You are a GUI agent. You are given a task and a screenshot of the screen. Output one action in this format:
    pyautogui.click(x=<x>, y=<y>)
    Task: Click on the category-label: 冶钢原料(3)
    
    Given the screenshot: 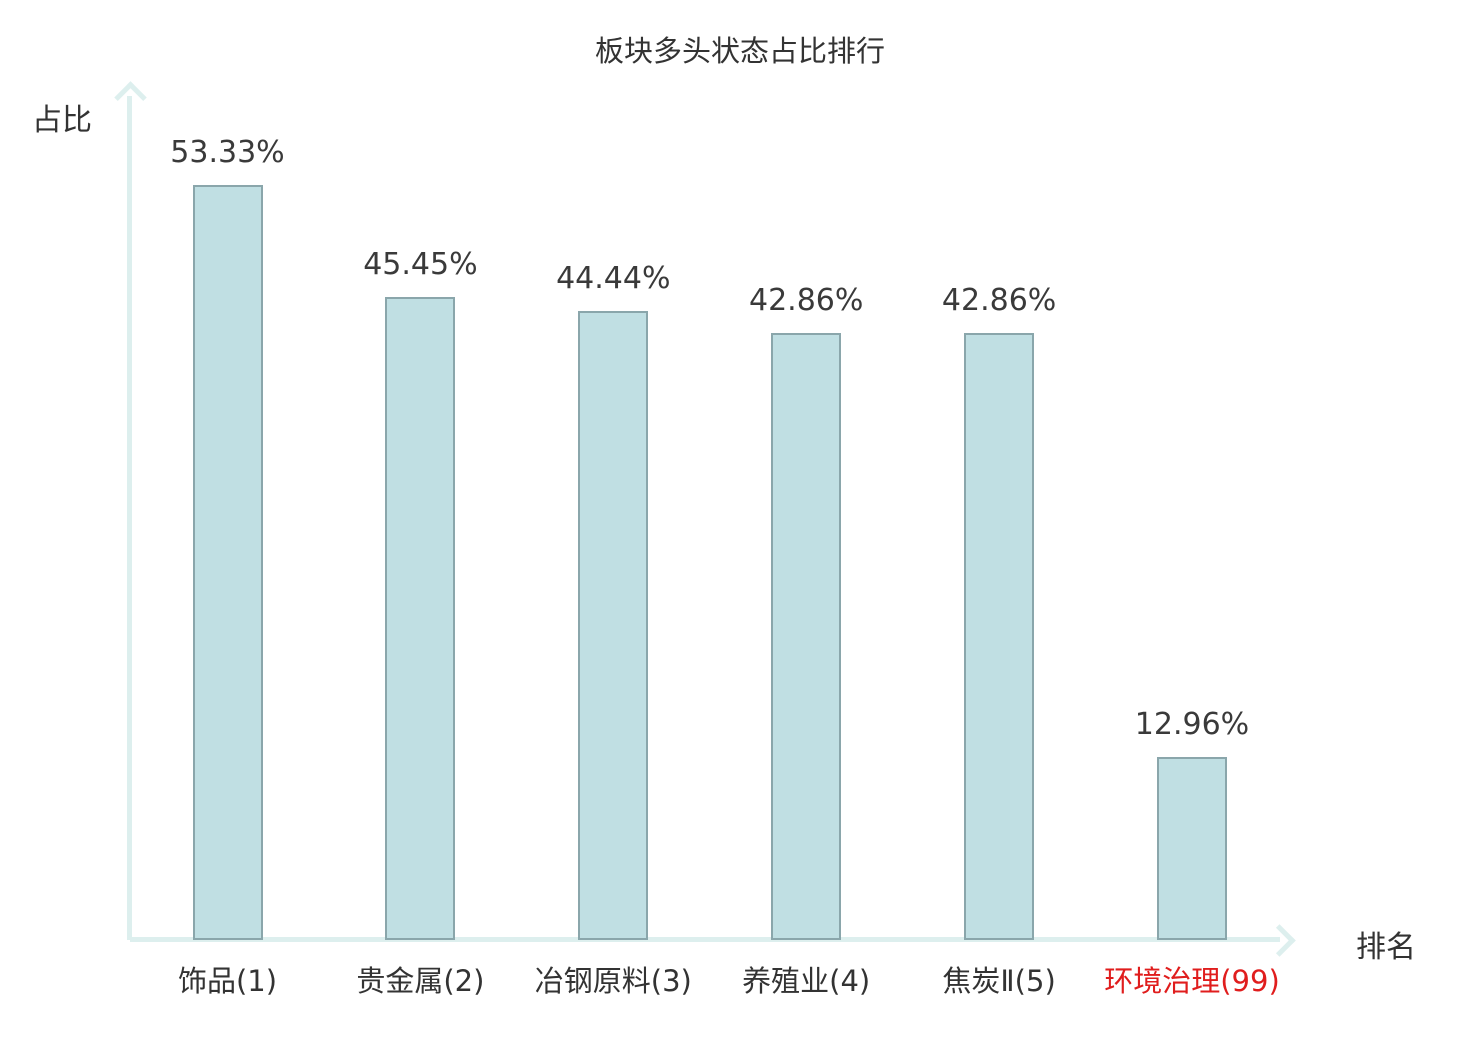 What is the action you would take?
    pyautogui.click(x=613, y=981)
    